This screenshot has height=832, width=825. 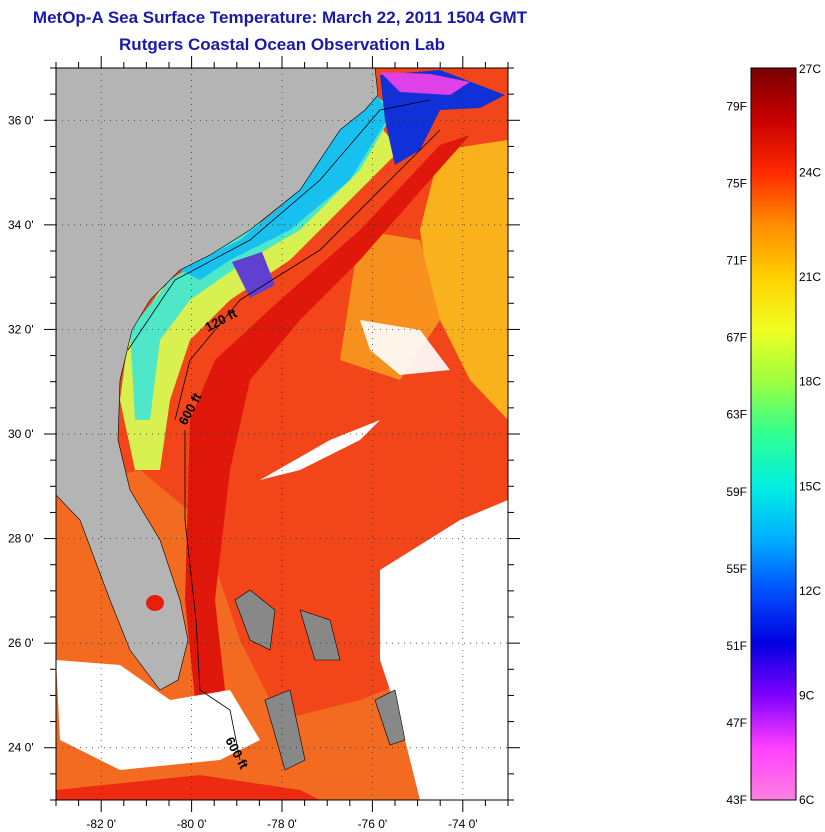 I want to click on lat-tick-label: 34 0', so click(x=21, y=225).